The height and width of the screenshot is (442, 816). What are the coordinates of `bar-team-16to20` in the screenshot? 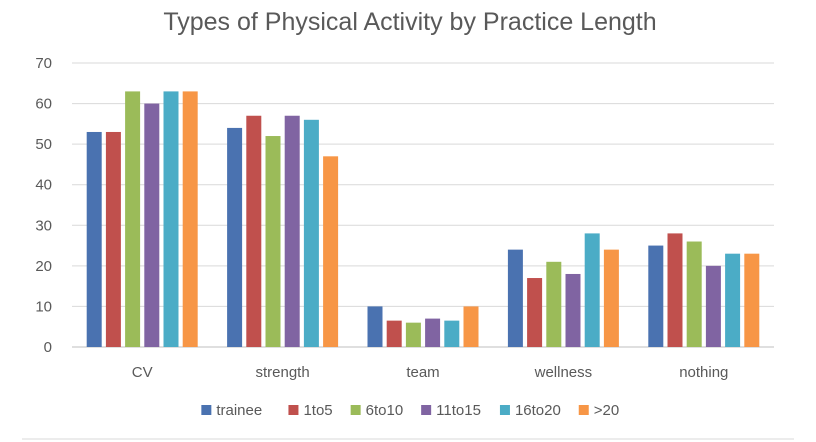 It's located at (452, 333).